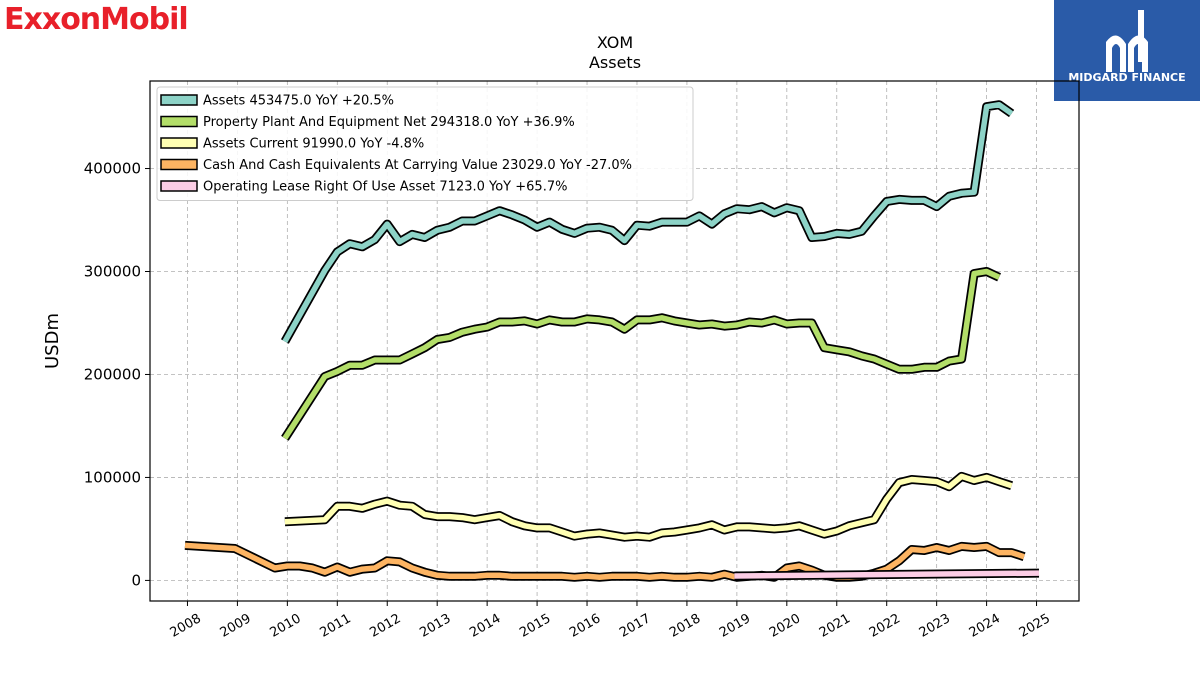  I want to click on series-line-assets-current, so click(648, 506).